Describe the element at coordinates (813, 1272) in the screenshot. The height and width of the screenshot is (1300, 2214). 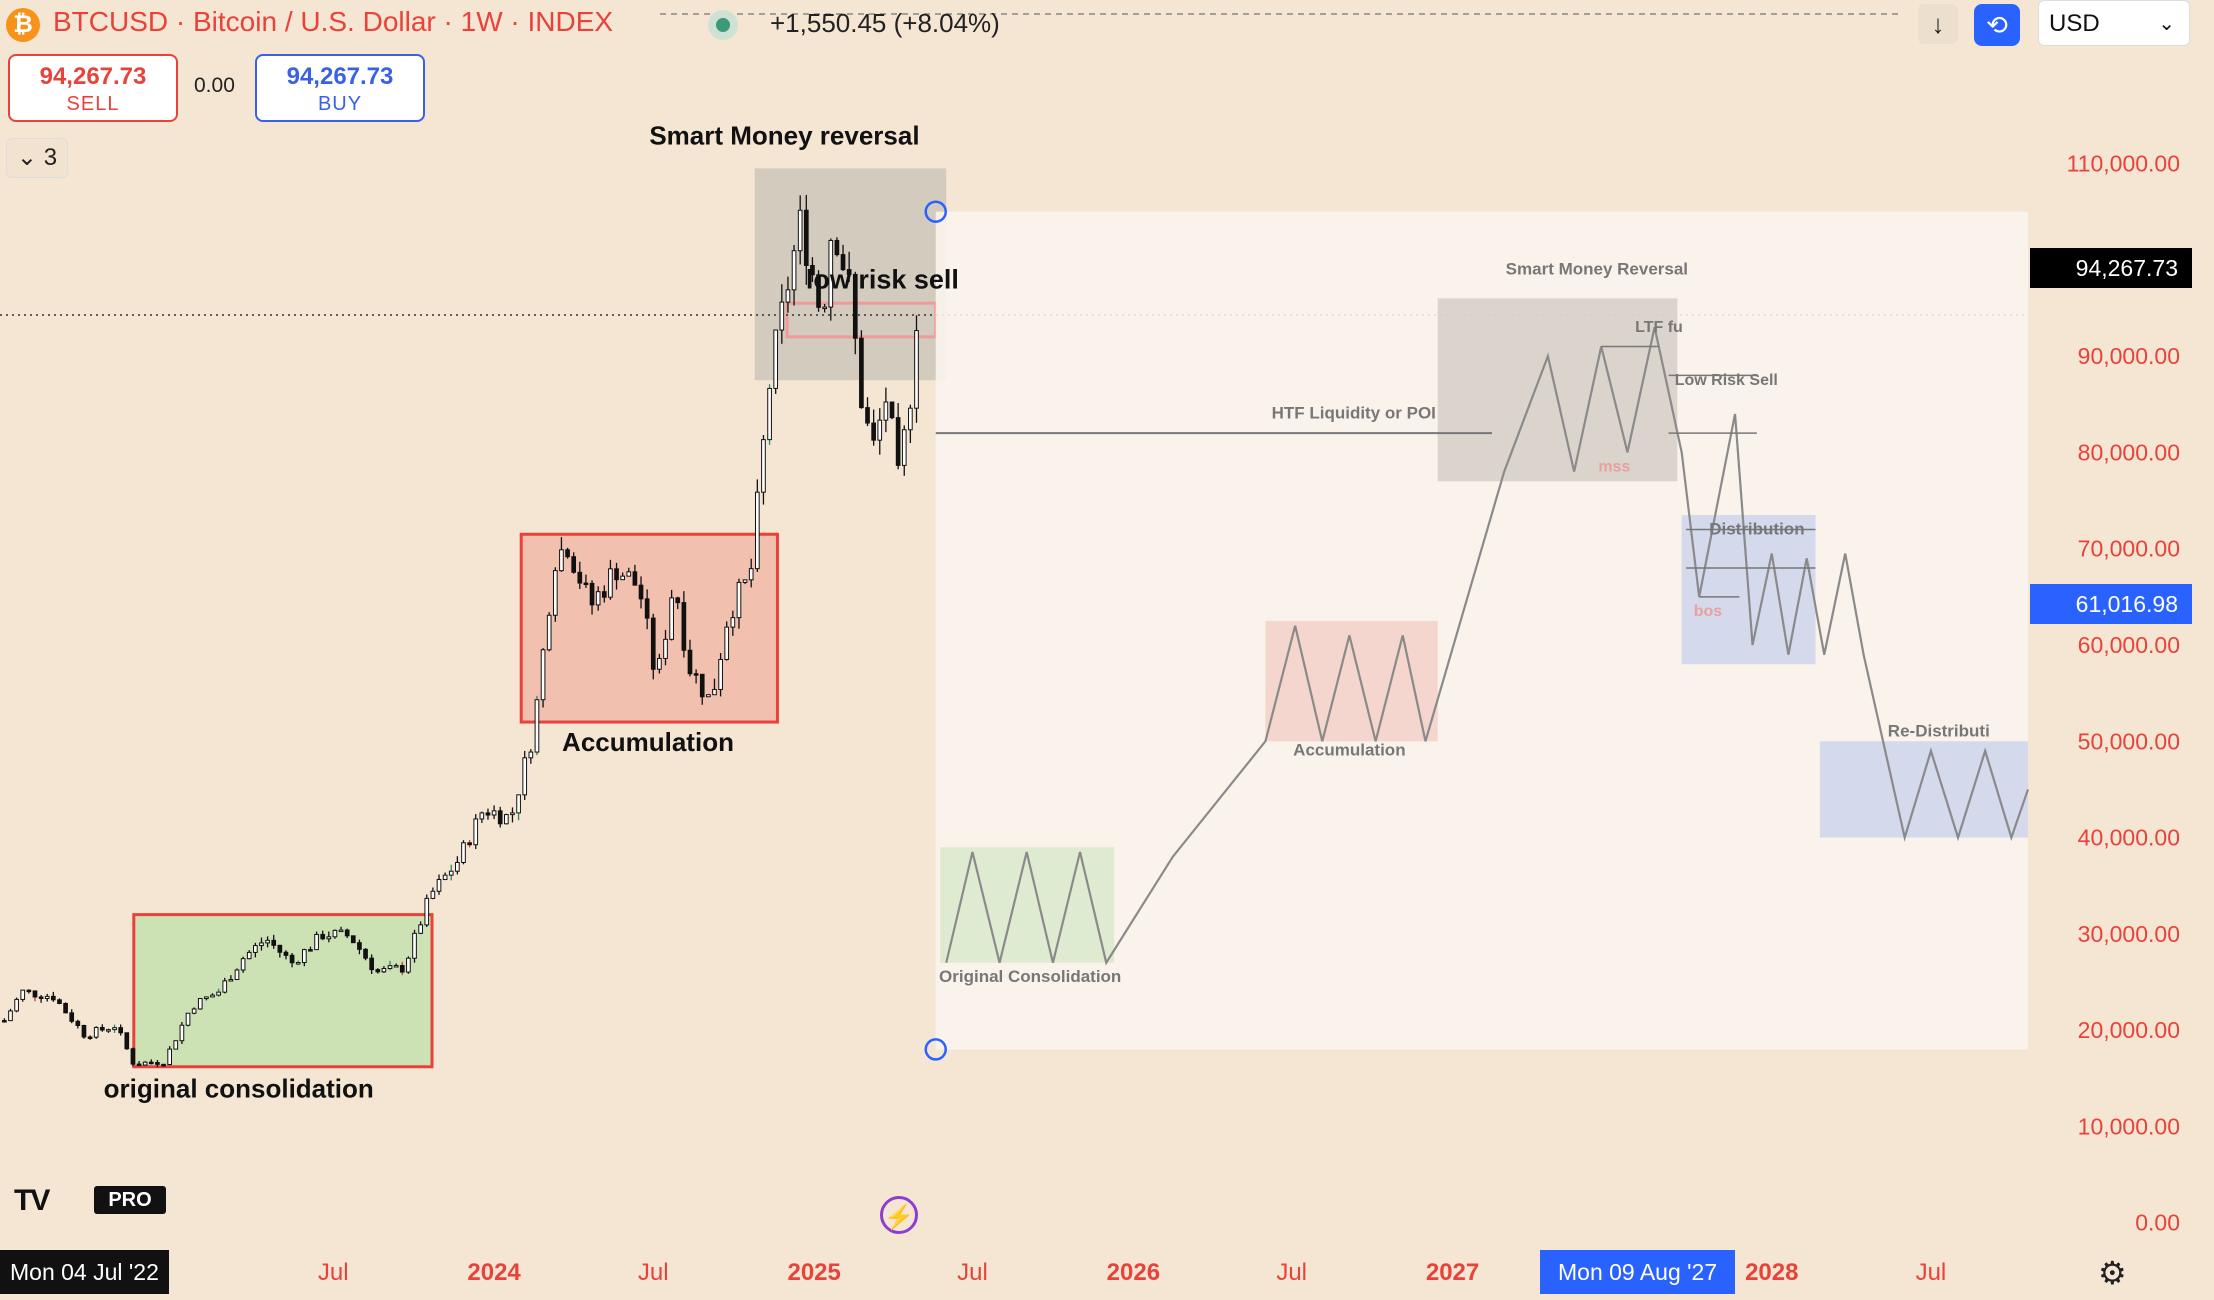
I see `time-tick-3: 2025` at that location.